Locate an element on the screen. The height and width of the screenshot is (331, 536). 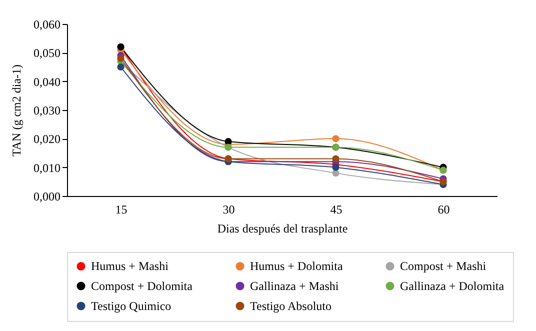
y-tick-label: 0,020 is located at coordinates (47, 139).